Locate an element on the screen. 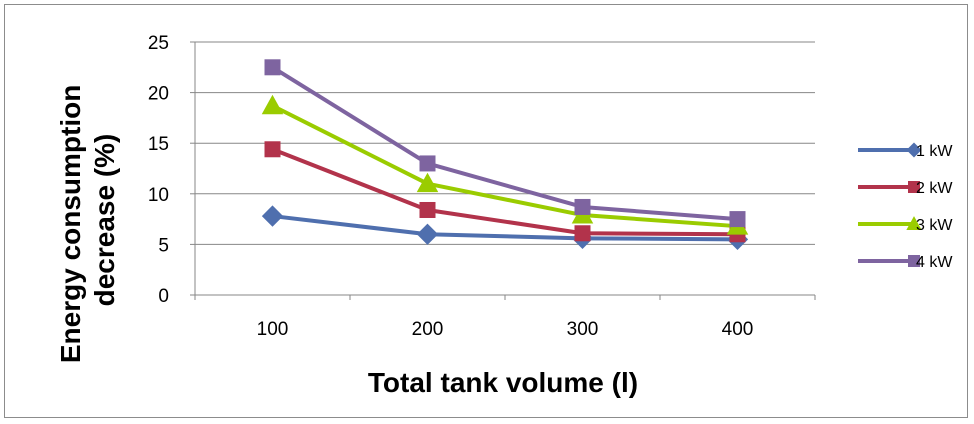 This screenshot has width=974, height=424. series-2-kw is located at coordinates (505, 192).